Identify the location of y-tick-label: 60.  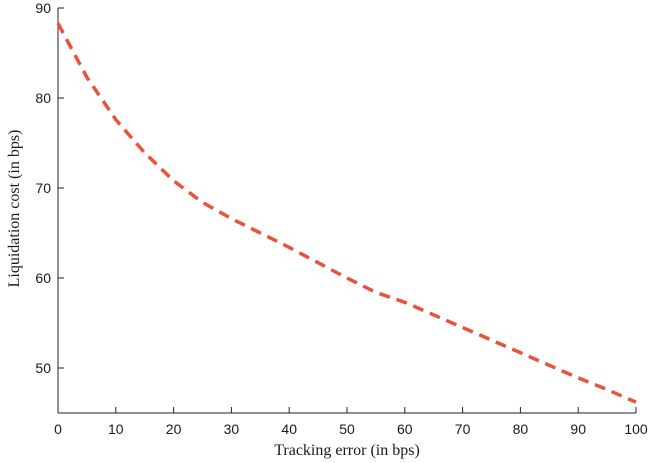
(43, 278).